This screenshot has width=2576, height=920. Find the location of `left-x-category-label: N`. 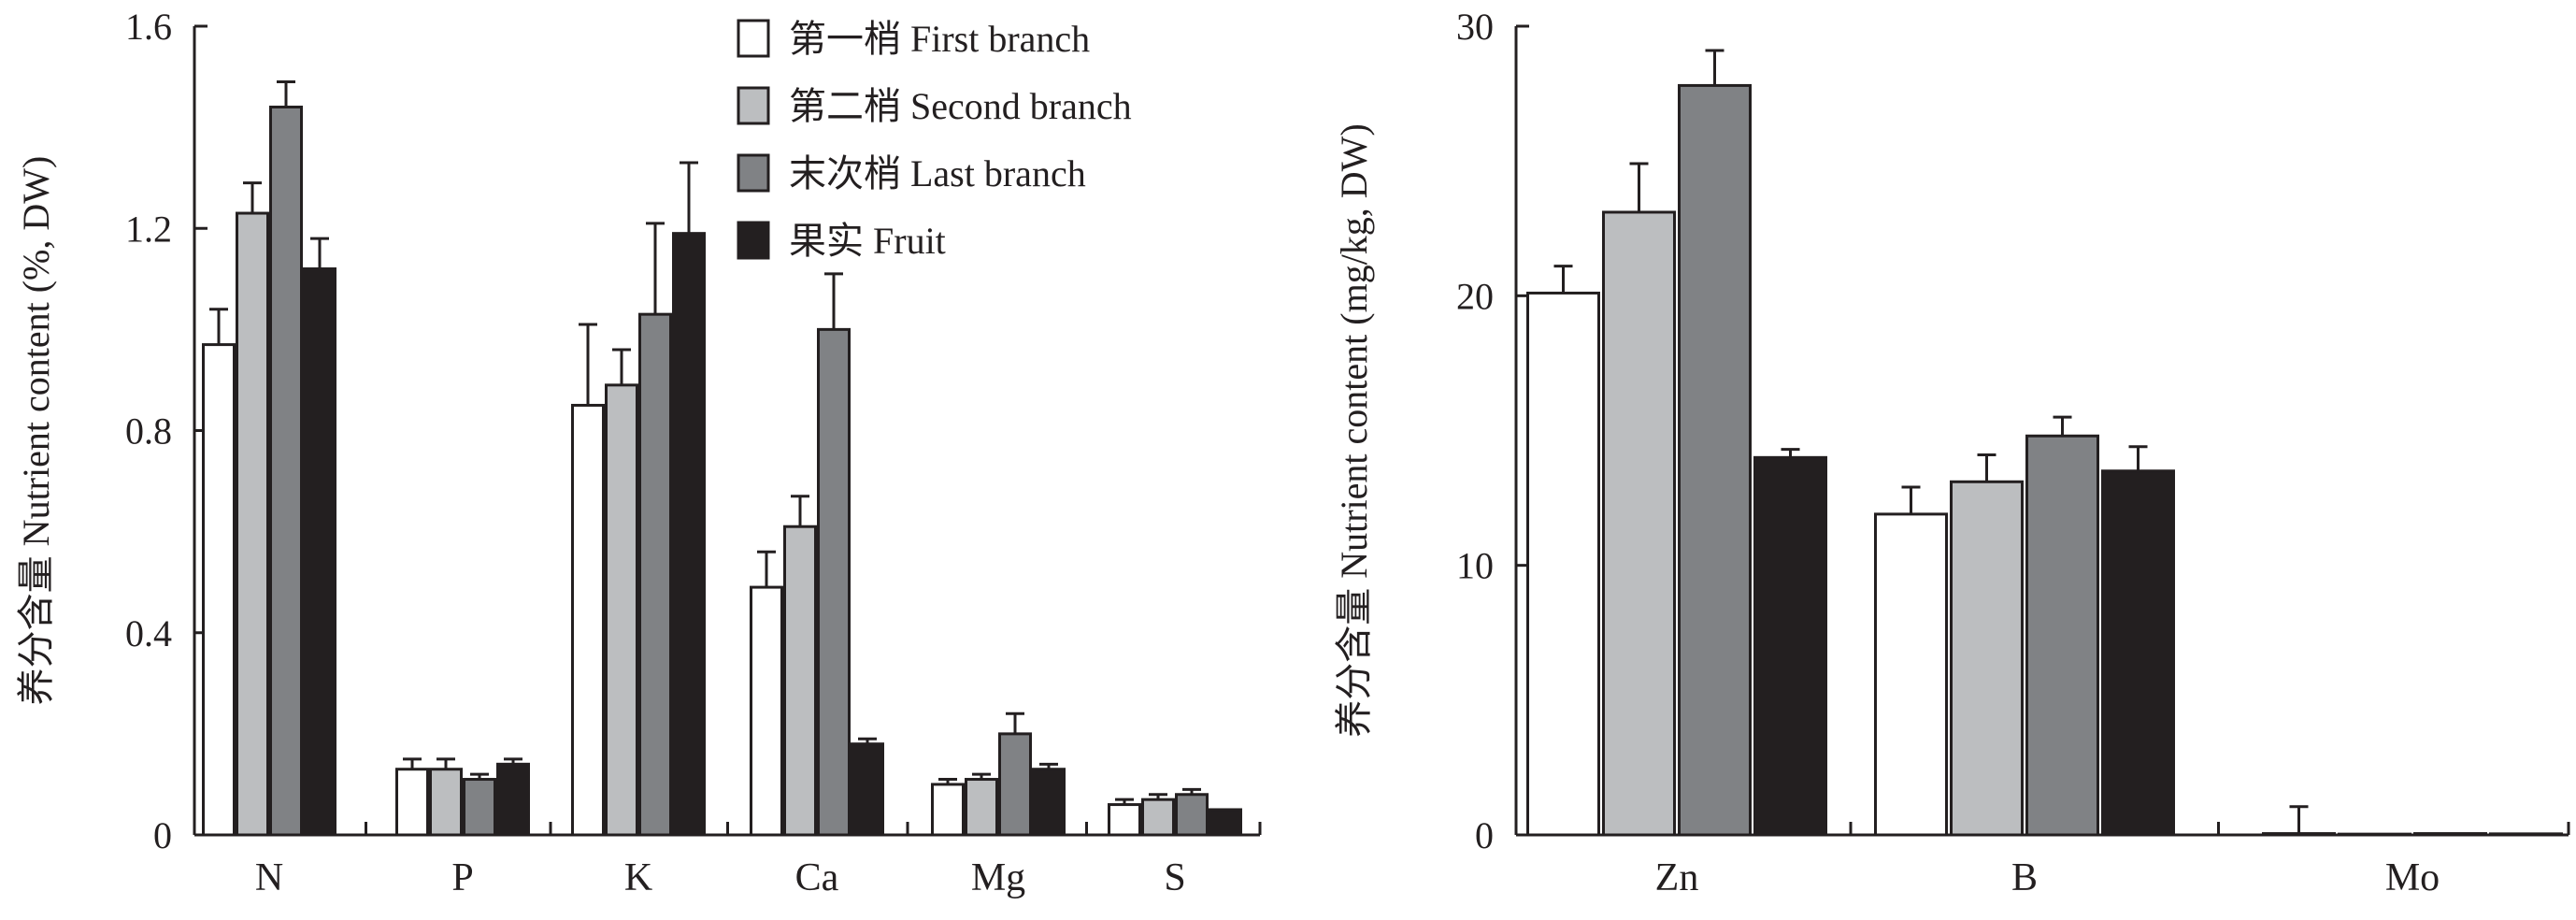

left-x-category-label: N is located at coordinates (269, 877).